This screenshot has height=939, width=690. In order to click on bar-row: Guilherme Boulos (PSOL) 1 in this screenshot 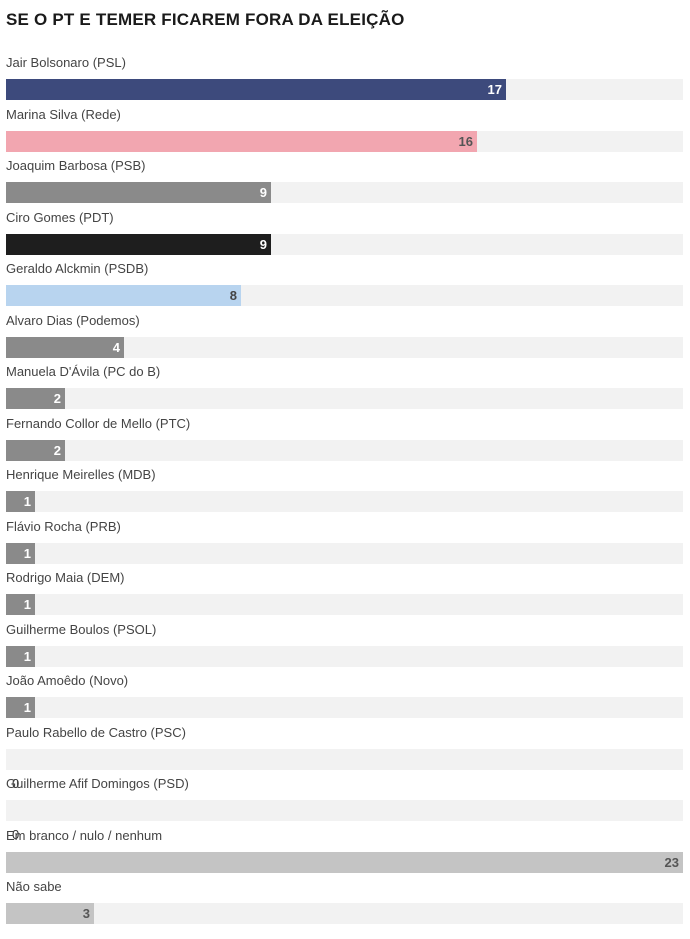, I will do `click(345, 648)`.